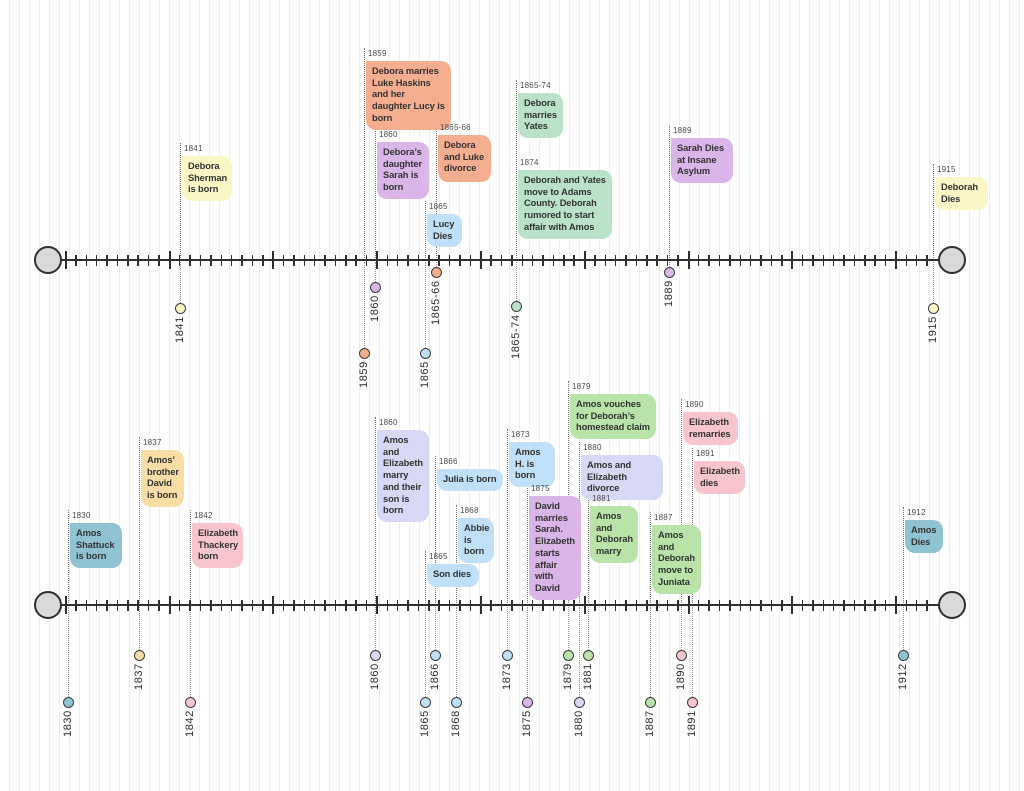  I want to click on event-year-label: 1875, so click(540, 488).